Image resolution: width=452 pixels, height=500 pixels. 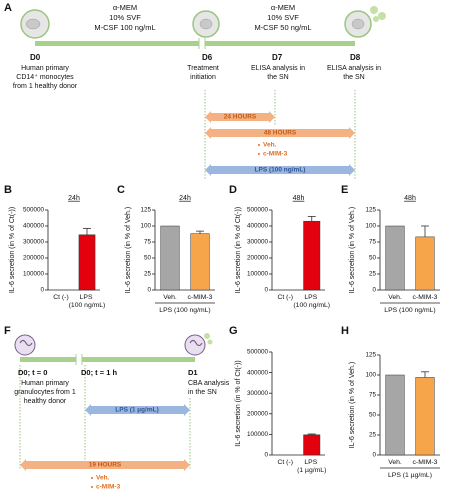 I want to click on day-description: in the SN, so click(x=202, y=392).